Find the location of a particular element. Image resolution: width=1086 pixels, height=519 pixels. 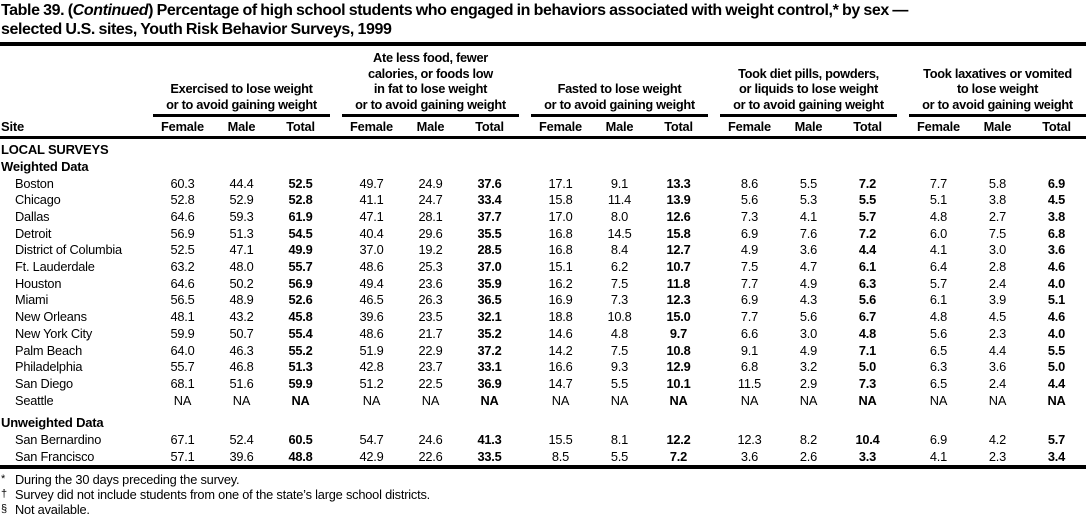

value-cell: 50.7 is located at coordinates (241, 333).